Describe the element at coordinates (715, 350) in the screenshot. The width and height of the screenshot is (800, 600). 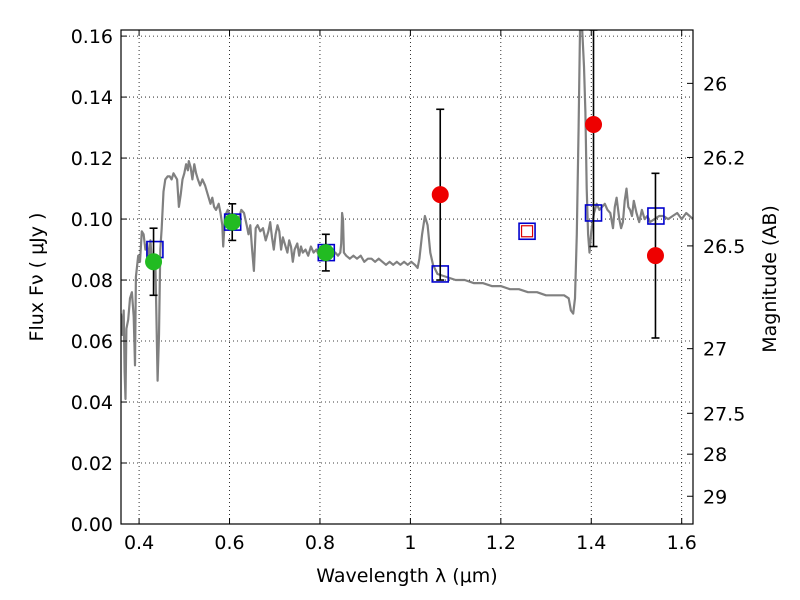
I see `y2-tick-label: 27` at that location.